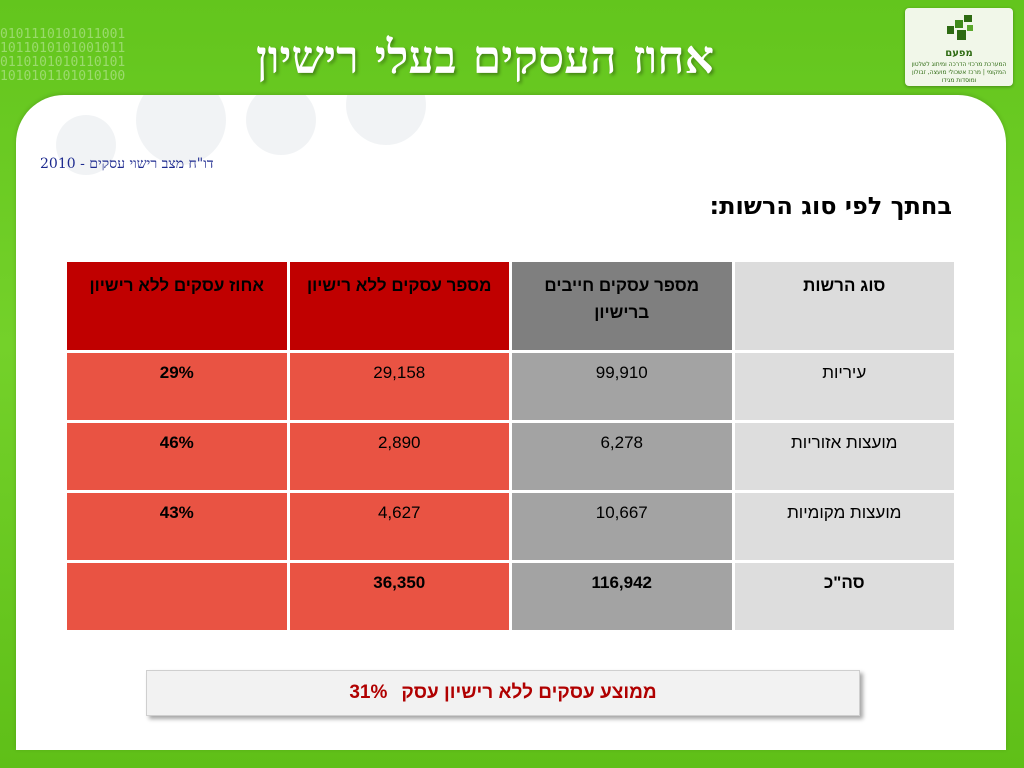  I want to click on cell-total-percent, so click(177, 596).